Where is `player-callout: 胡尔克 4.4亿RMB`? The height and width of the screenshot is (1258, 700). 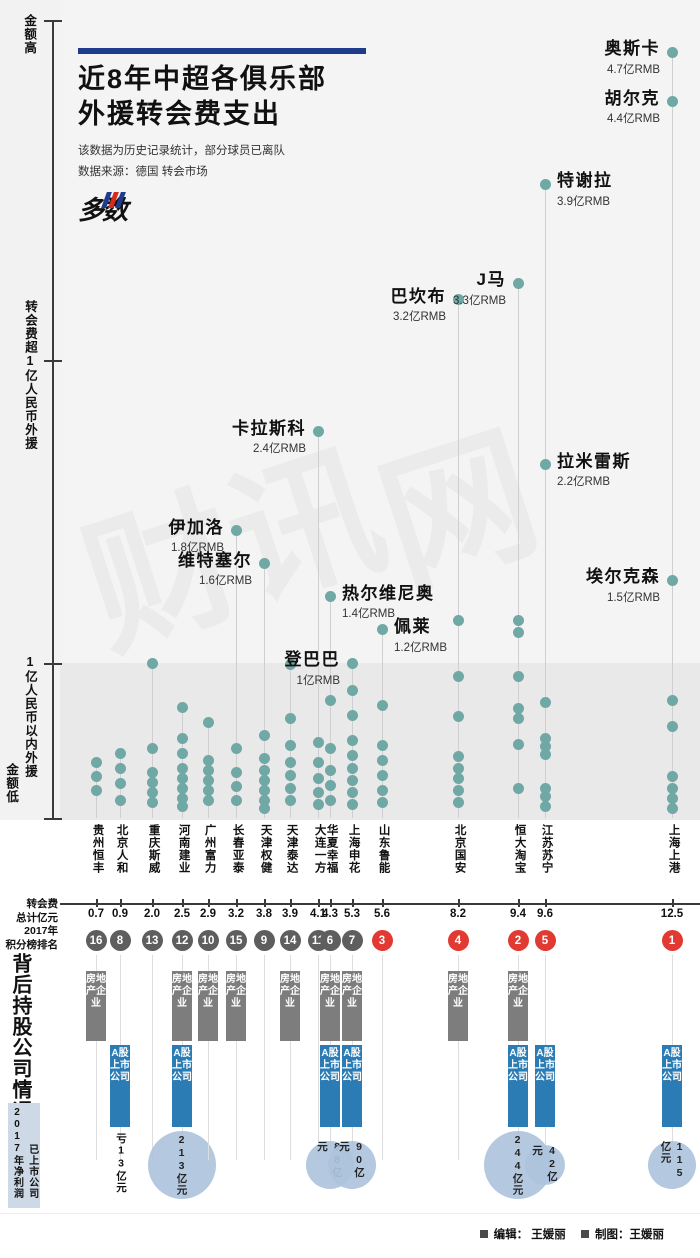
player-callout: 胡尔克 4.4亿RMB is located at coordinates (633, 108).